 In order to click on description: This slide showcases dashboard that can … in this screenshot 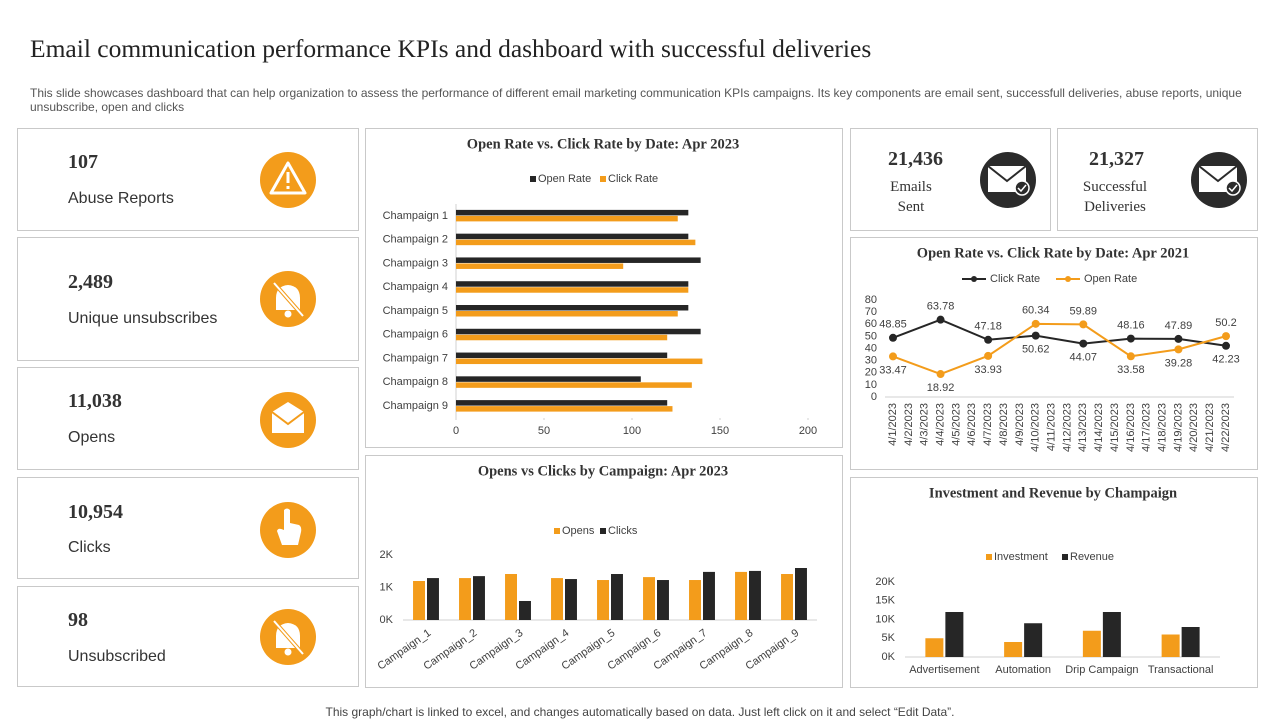, I will do `click(636, 100)`.